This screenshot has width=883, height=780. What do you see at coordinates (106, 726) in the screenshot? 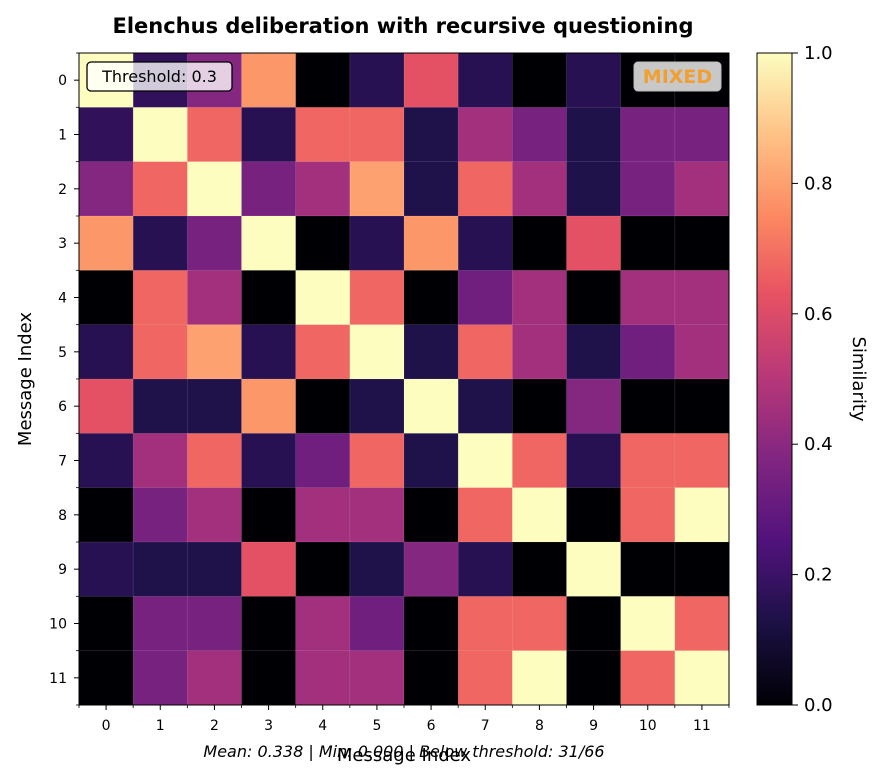
I see `x-tick-label: 0` at bounding box center [106, 726].